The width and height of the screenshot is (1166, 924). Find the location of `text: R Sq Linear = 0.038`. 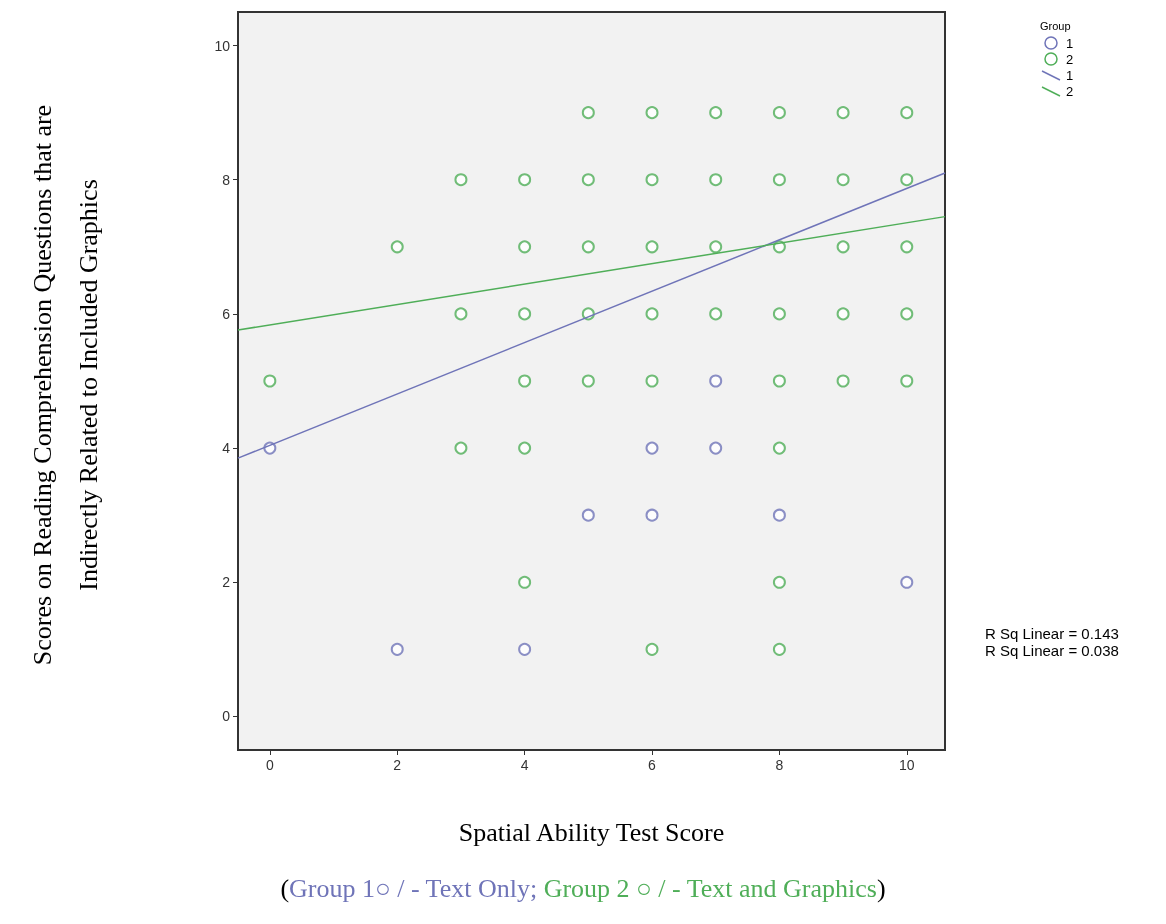

text: R Sq Linear = 0.038 is located at coordinates (1052, 650).